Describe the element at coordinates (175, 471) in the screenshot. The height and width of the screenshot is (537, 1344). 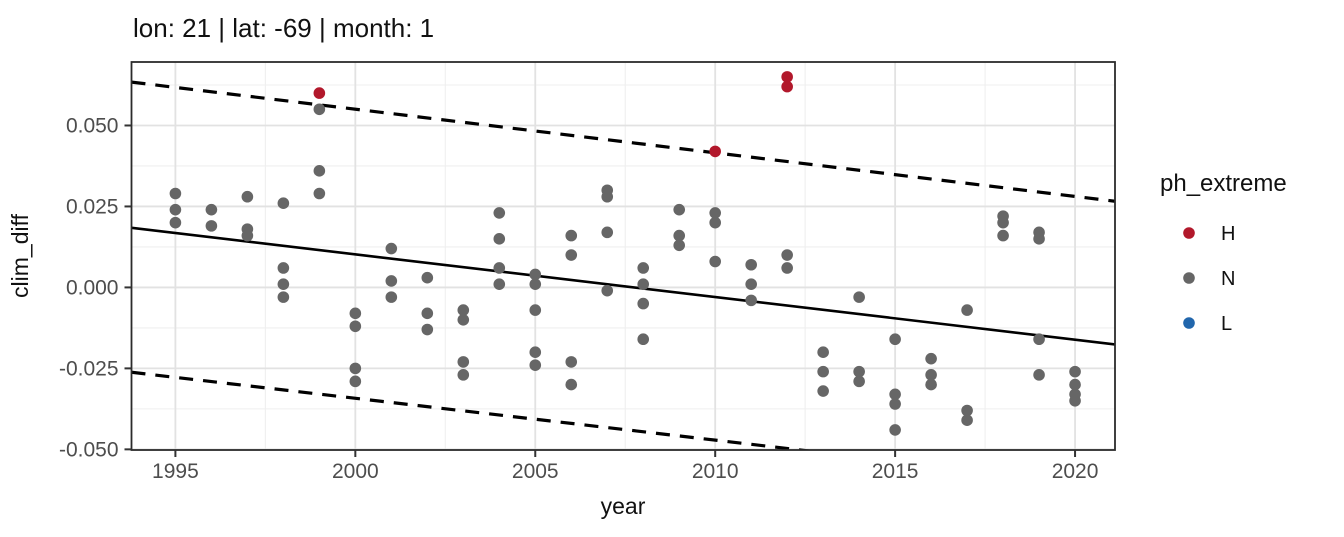
I see `x-tick-label: 1995` at that location.